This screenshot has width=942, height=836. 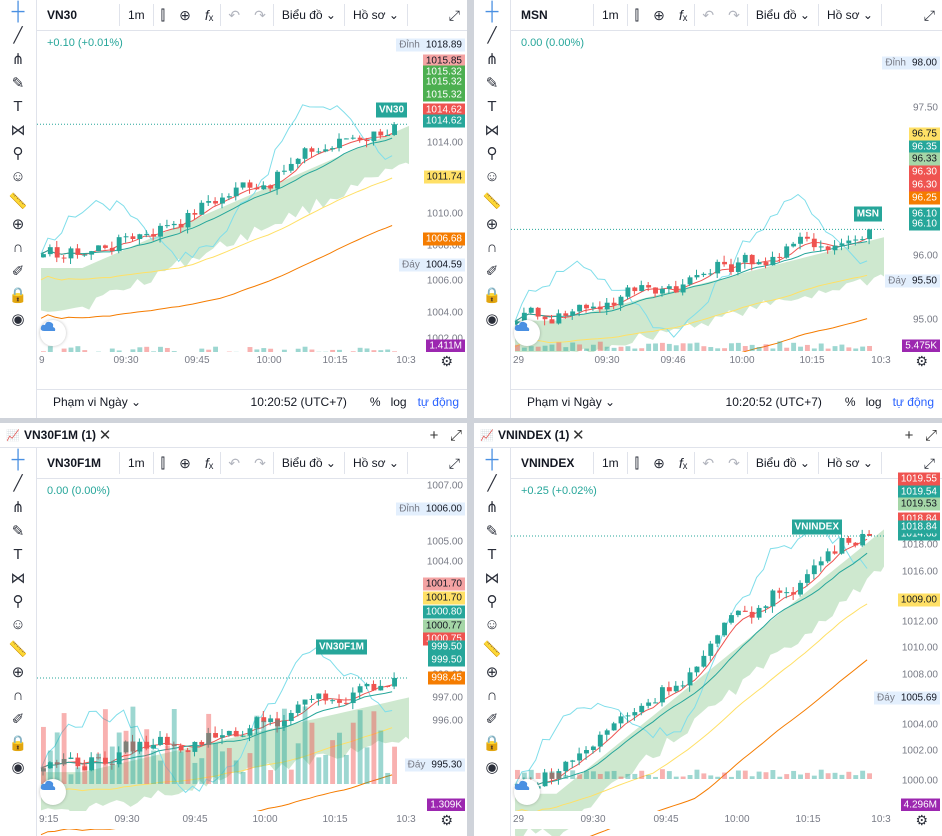 I want to click on close-icon: ✕, so click(x=105, y=435).